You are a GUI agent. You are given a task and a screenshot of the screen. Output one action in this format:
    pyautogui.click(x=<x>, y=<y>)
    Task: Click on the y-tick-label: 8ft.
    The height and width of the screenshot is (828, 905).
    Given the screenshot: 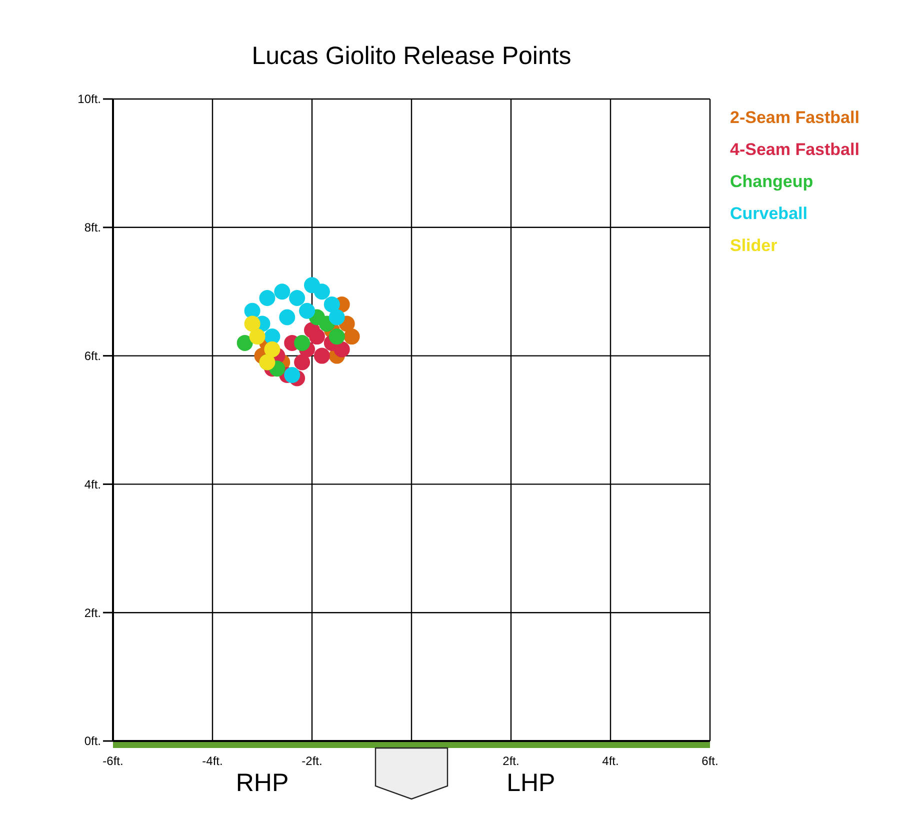 What is the action you would take?
    pyautogui.click(x=92, y=227)
    